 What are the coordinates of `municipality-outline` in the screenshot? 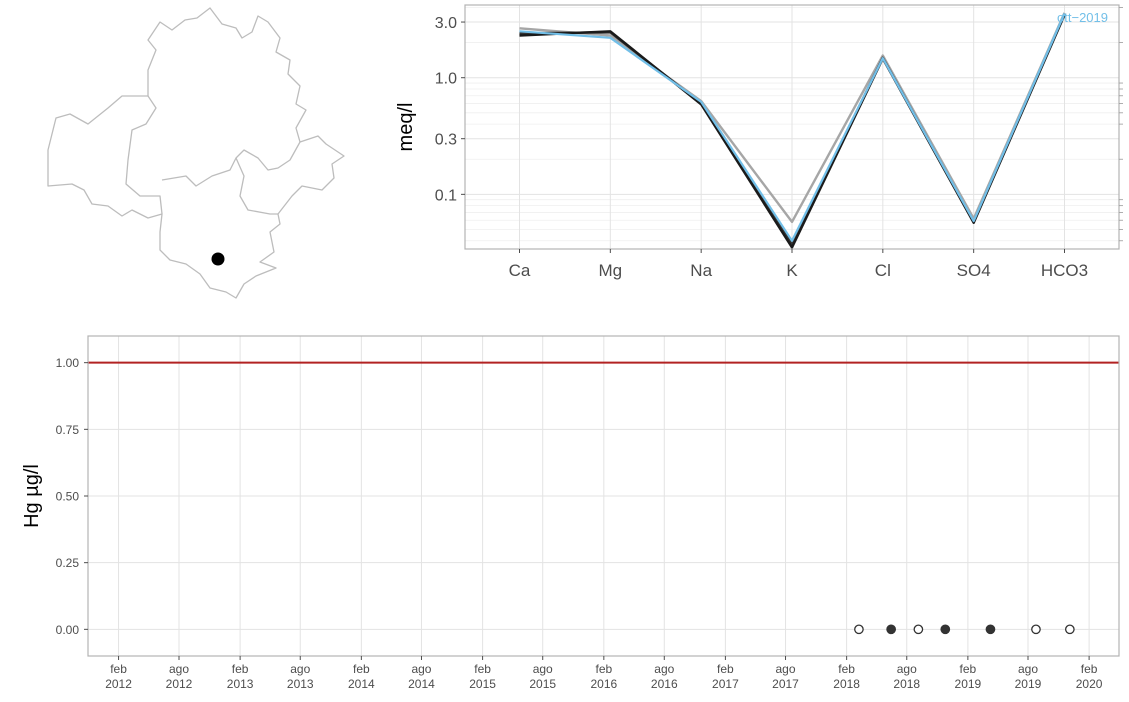 It's located at (196, 153).